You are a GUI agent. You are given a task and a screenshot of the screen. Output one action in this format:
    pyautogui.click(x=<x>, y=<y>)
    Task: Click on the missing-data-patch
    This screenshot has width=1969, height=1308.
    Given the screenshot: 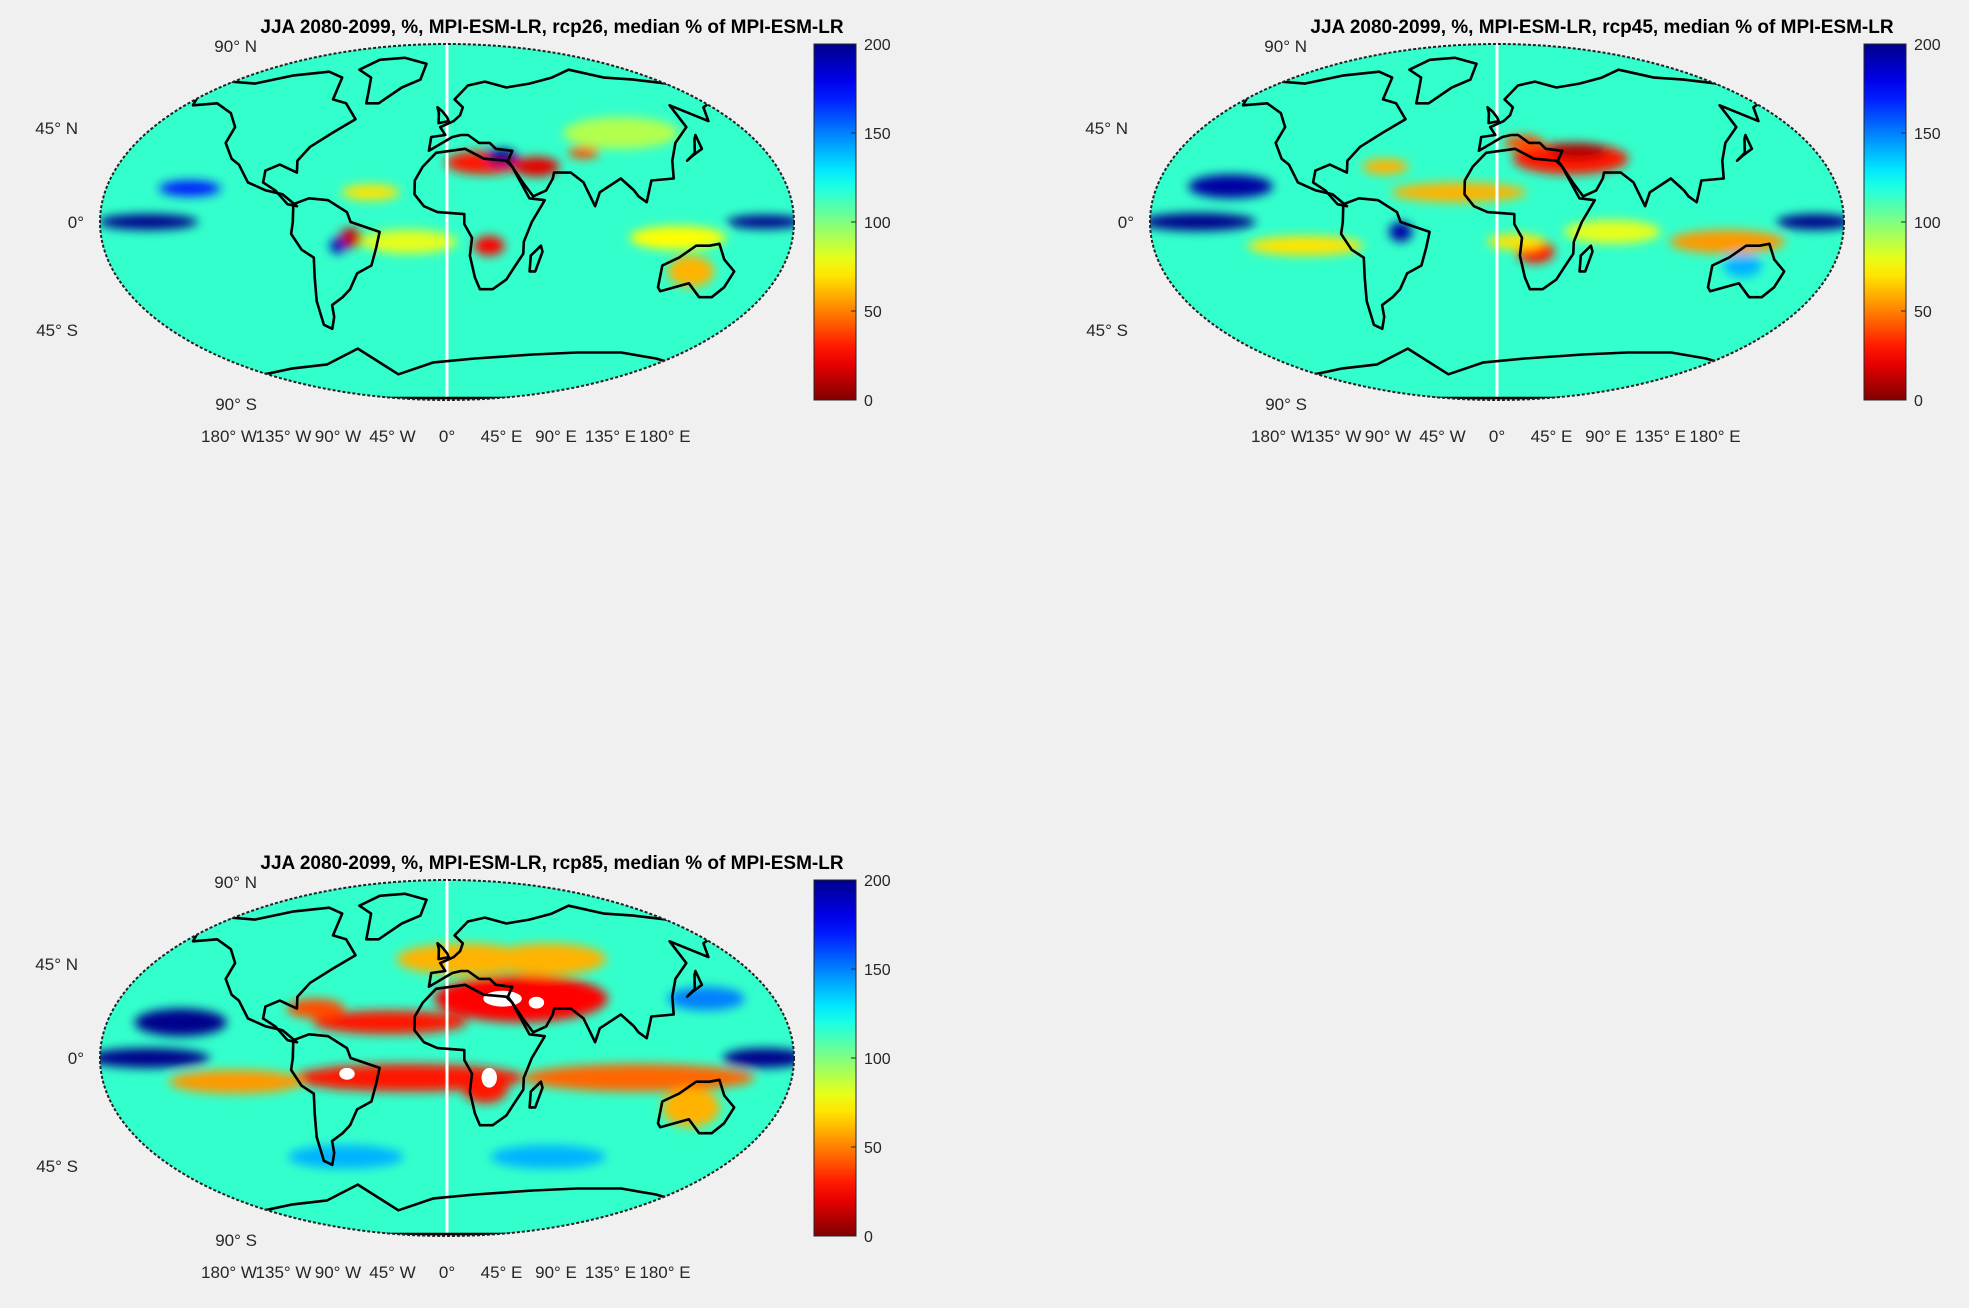 What is the action you would take?
    pyautogui.click(x=489, y=1077)
    